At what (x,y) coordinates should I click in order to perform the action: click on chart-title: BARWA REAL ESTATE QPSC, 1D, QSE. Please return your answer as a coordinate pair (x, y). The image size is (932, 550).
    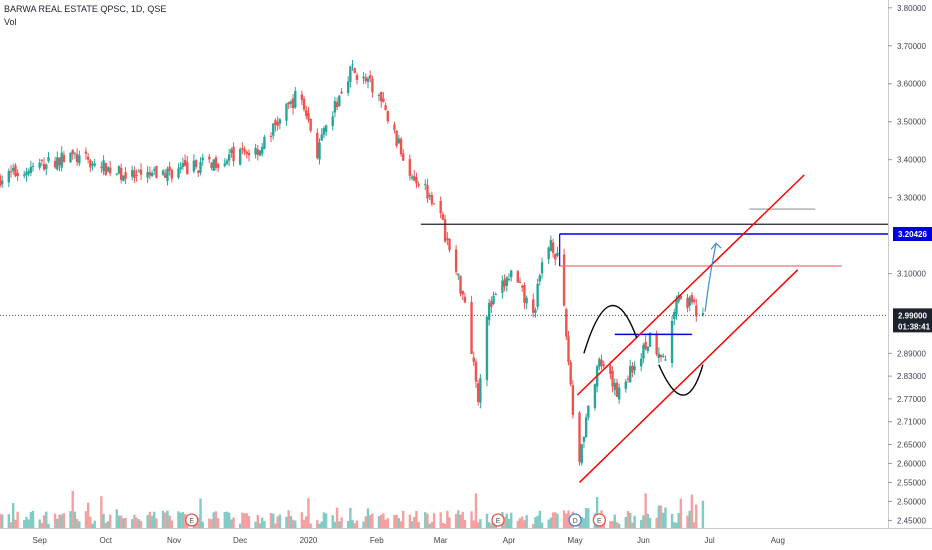
    Looking at the image, I should click on (85, 9).